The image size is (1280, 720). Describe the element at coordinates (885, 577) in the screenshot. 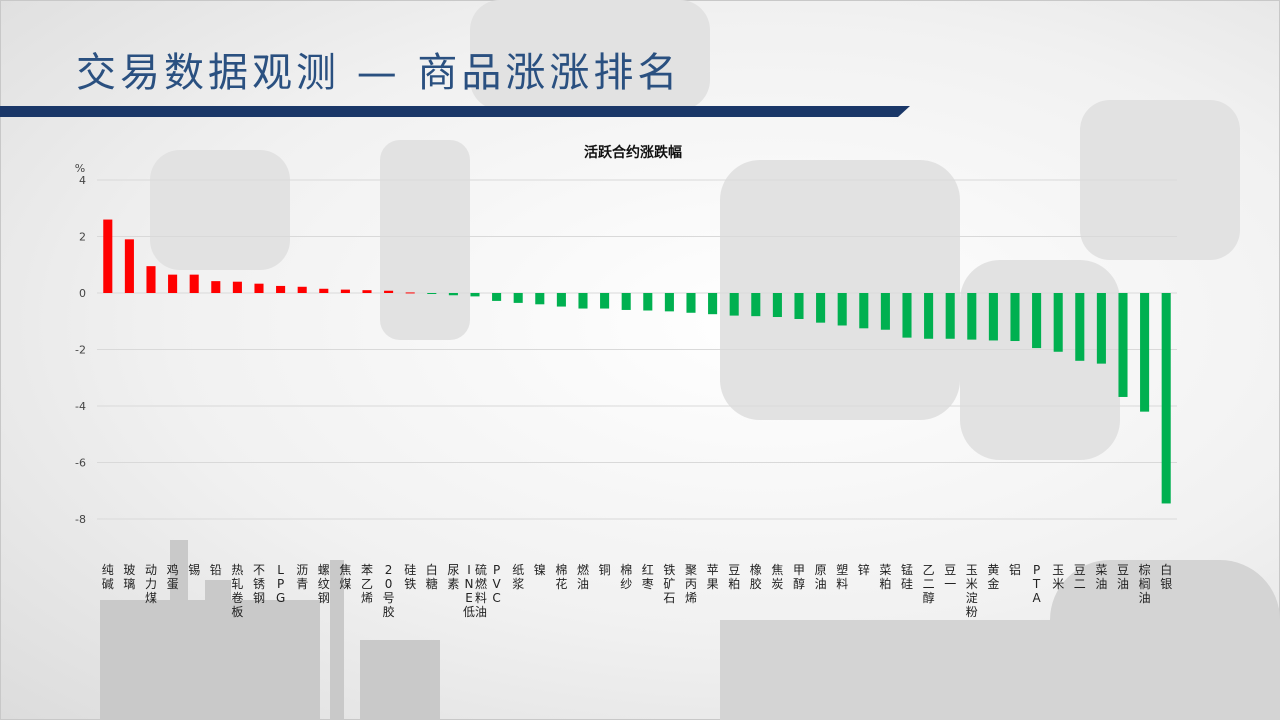

I see `category-label: 菜粕` at that location.